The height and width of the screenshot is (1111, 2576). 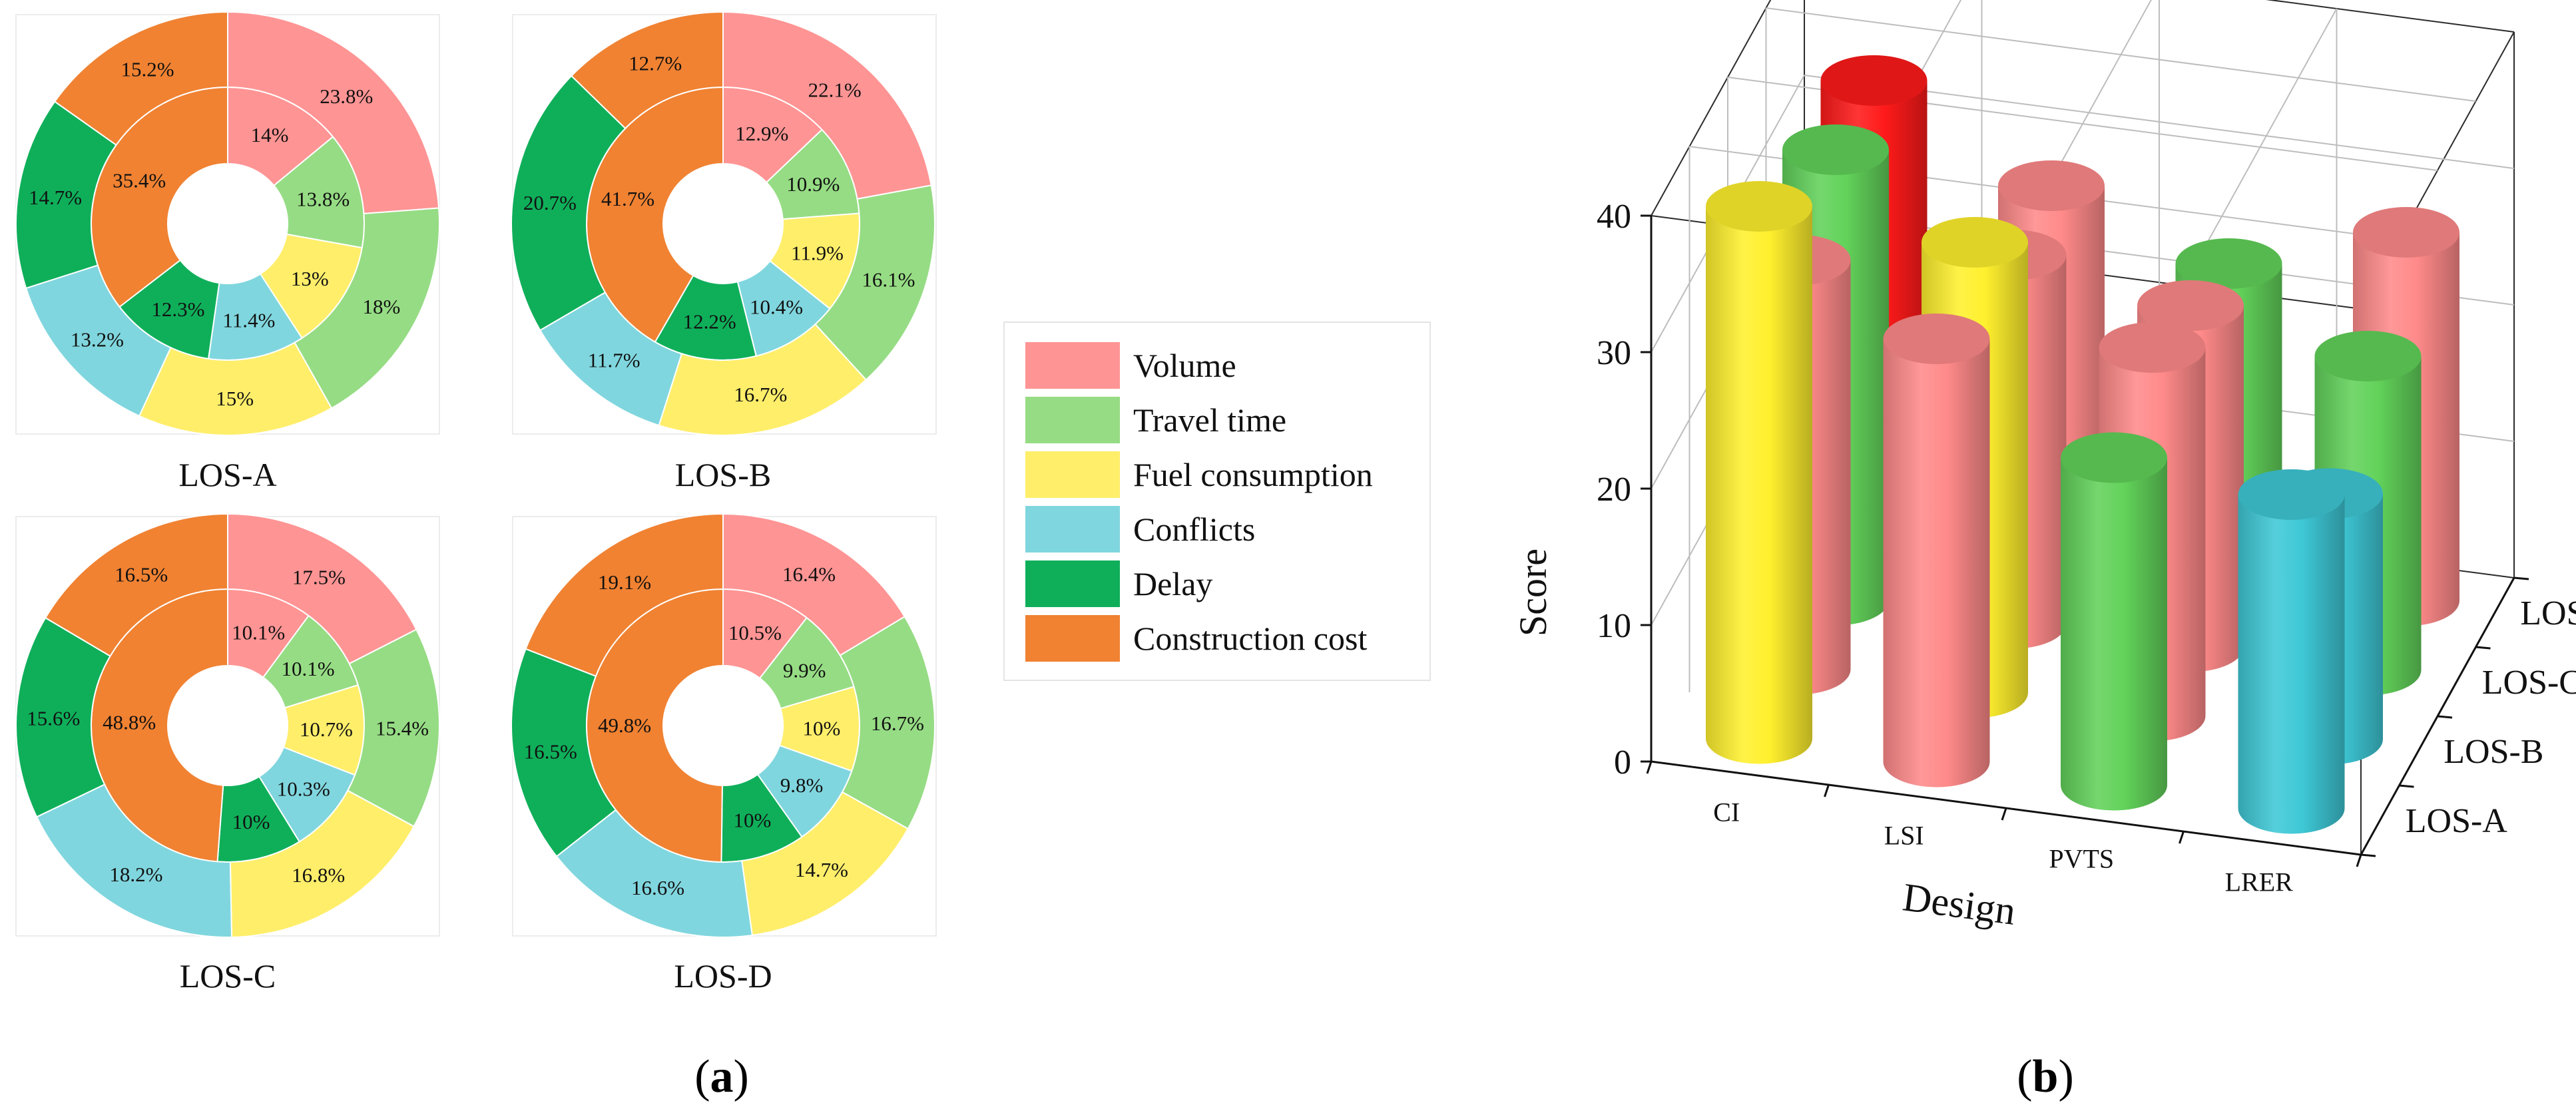 What do you see at coordinates (1072, 583) in the screenshot?
I see `legend-swatch-delay` at bounding box center [1072, 583].